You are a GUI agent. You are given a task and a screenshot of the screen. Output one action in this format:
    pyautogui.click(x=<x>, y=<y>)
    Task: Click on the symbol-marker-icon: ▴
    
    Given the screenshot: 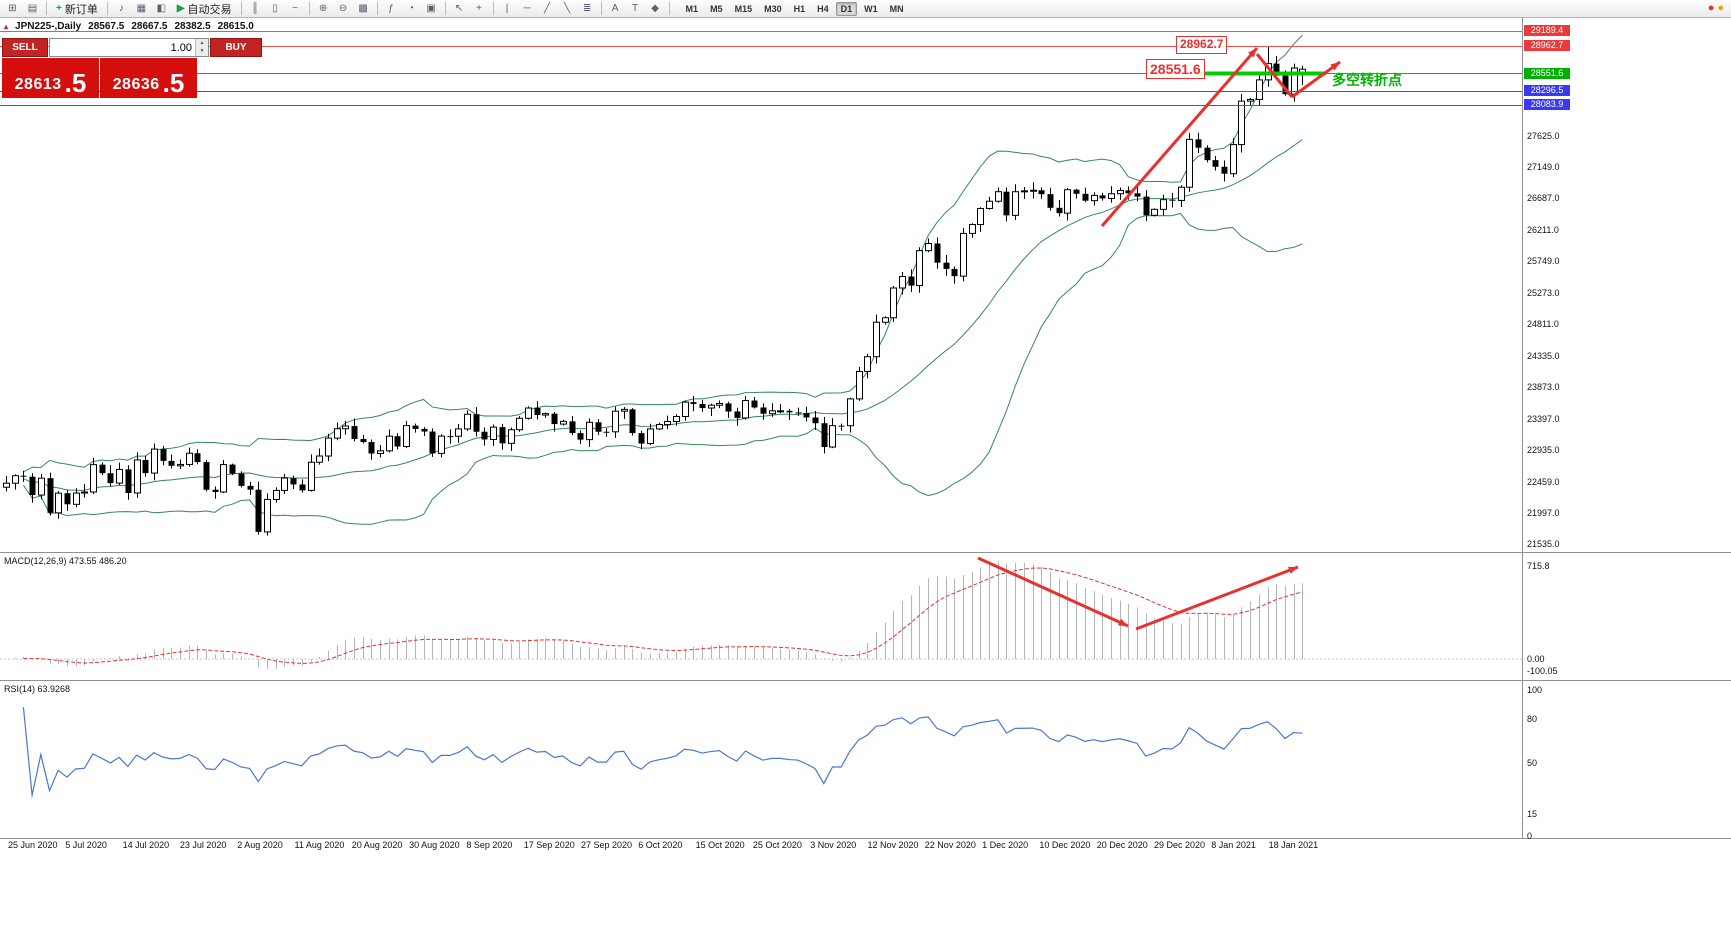 What is the action you would take?
    pyautogui.click(x=6, y=26)
    